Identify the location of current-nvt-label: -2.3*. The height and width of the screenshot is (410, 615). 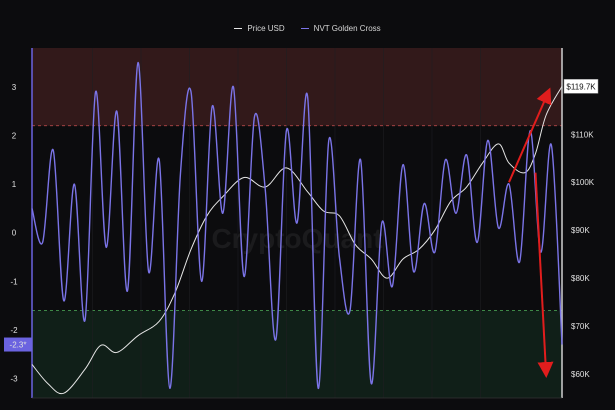
(18, 345).